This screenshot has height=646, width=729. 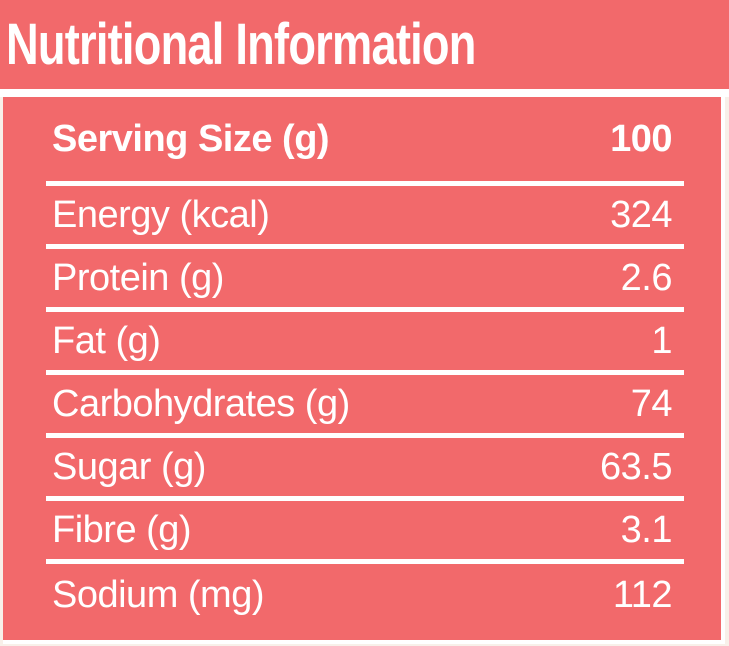 What do you see at coordinates (129, 466) in the screenshot?
I see `nutrient-label: Sugar (g)` at bounding box center [129, 466].